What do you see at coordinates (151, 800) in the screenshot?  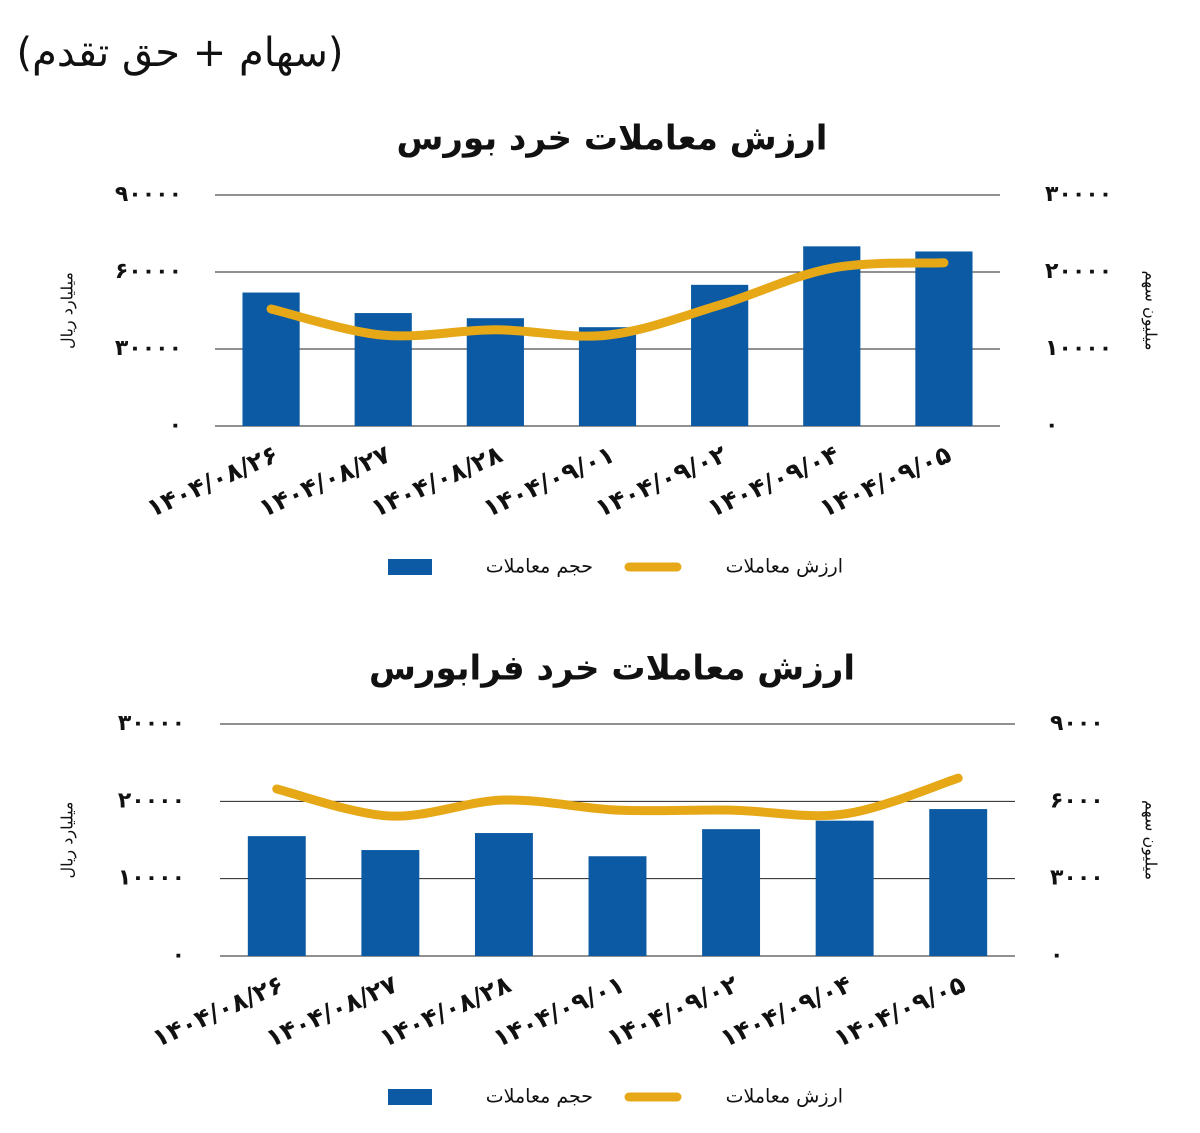 I see `y-tick-label: ۲۰۰۰۰` at bounding box center [151, 800].